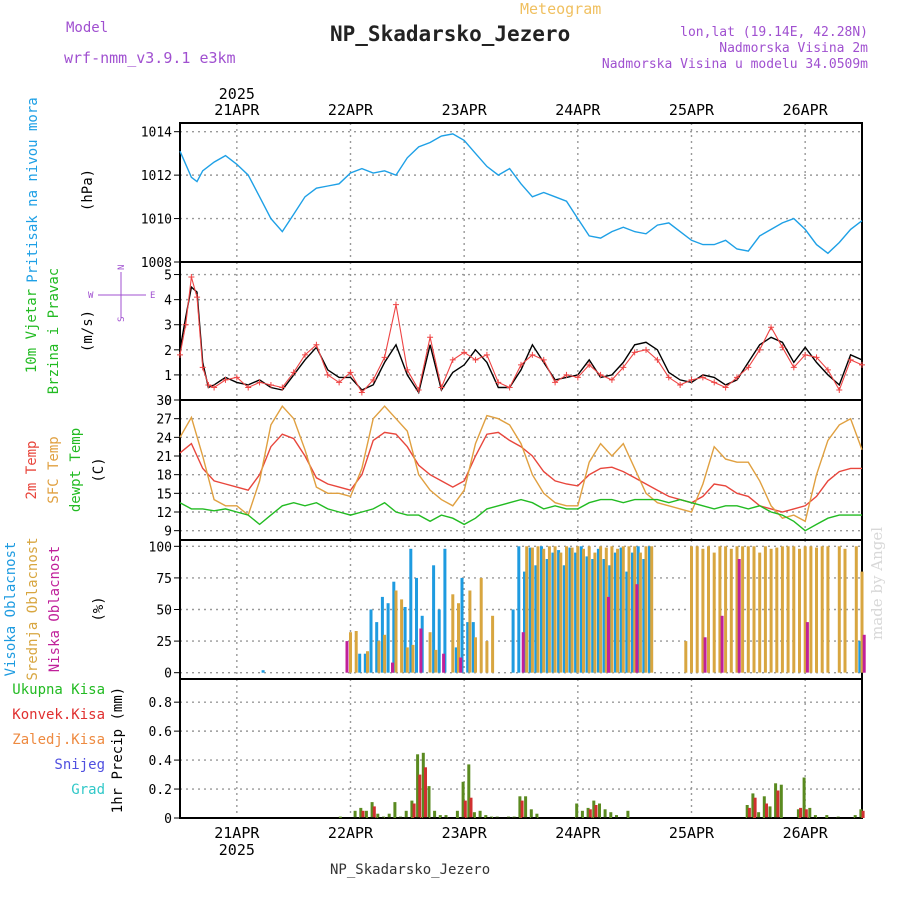 Image resolution: width=900 pixels, height=900 pixels. What do you see at coordinates (54, 469) in the screenshot?
I see `panel-ylabel: SFC Temp` at bounding box center [54, 469].